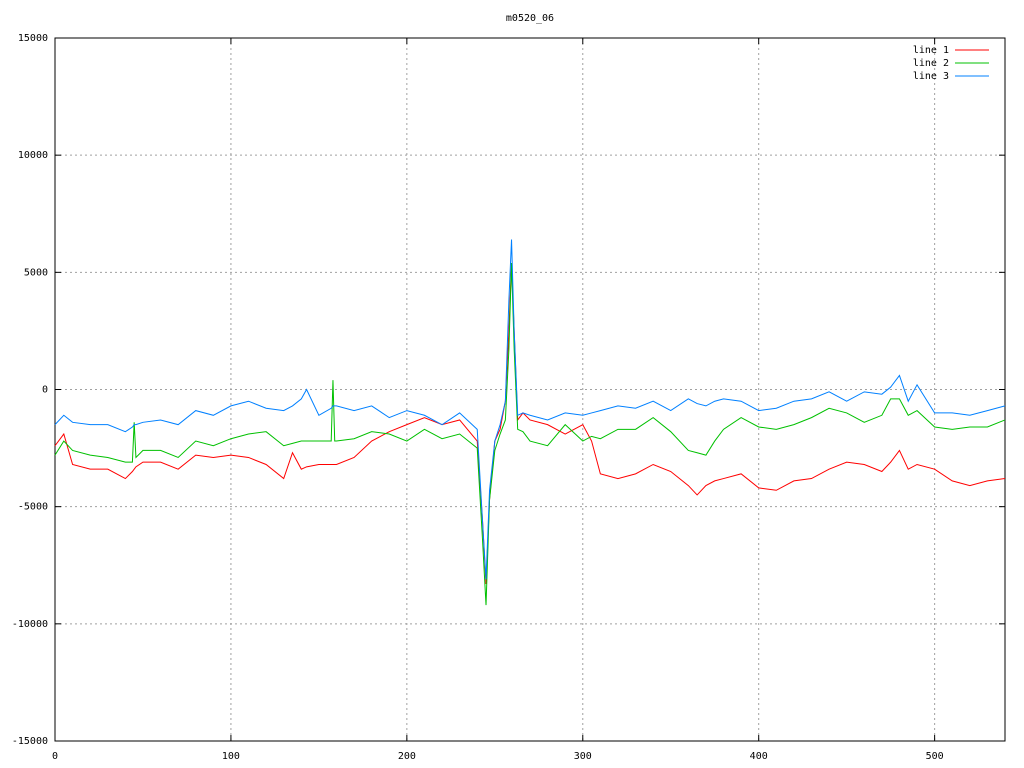 Image resolution: width=1024 pixels, height=768 pixels. Describe the element at coordinates (33, 155) in the screenshot. I see `y-tick-label: 10000` at that location.